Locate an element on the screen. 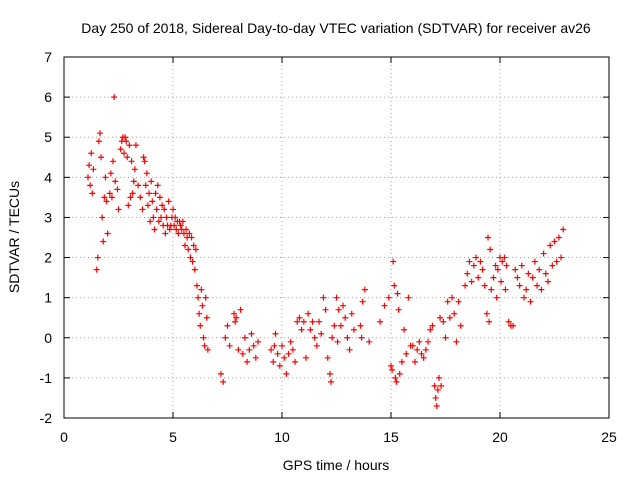 Image resolution: width=640 pixels, height=480 pixels. x-tick-label: 5 is located at coordinates (173, 437).